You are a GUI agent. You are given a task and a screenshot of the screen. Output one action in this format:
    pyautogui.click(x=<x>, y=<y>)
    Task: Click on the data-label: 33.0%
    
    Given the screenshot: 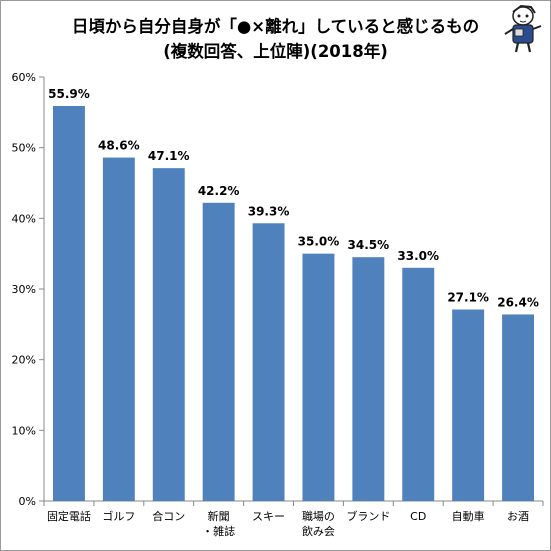 What is the action you would take?
    pyautogui.click(x=418, y=256)
    